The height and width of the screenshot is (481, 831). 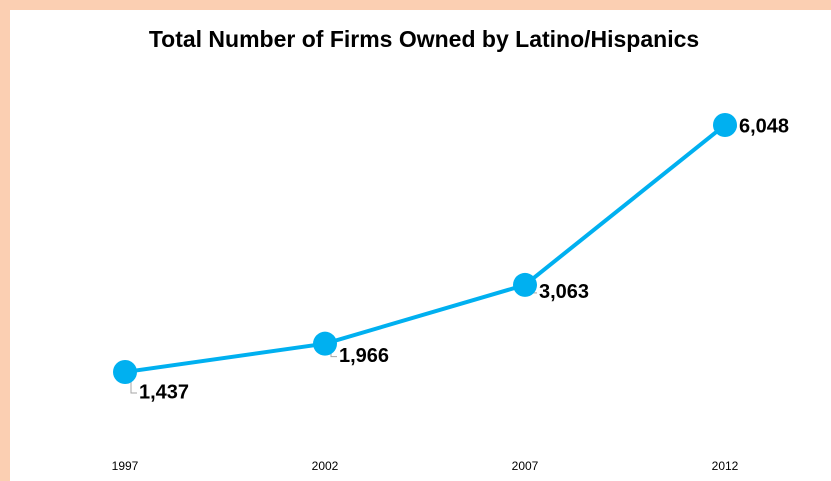 What do you see at coordinates (725, 466) in the screenshot?
I see `x-tick-label: 2012` at bounding box center [725, 466].